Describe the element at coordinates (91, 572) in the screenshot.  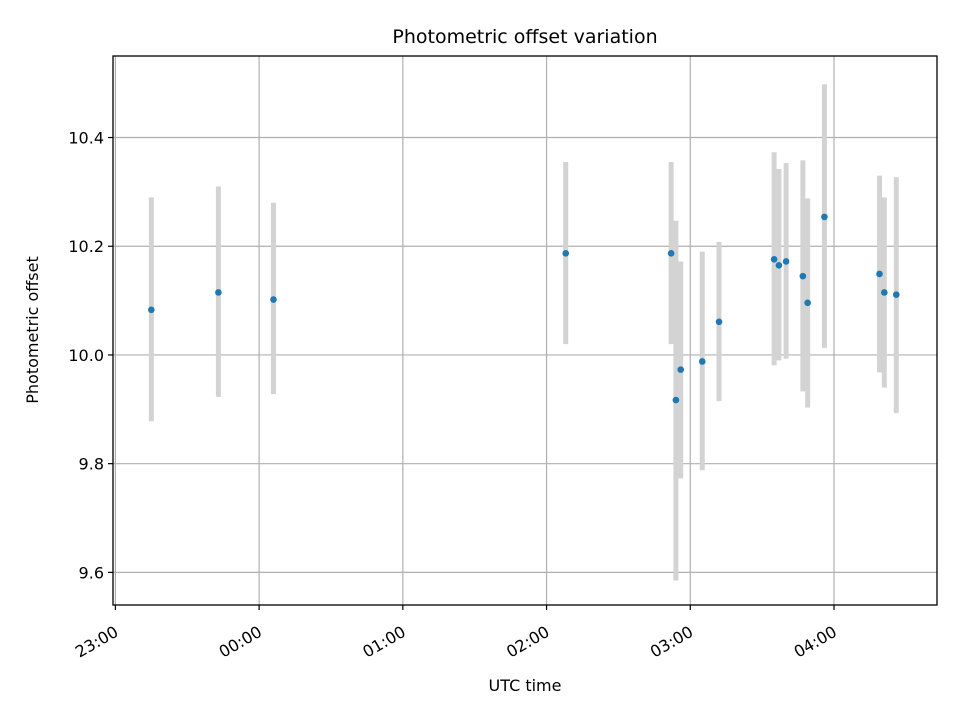
I see `y-tick-label: 9.6` at that location.